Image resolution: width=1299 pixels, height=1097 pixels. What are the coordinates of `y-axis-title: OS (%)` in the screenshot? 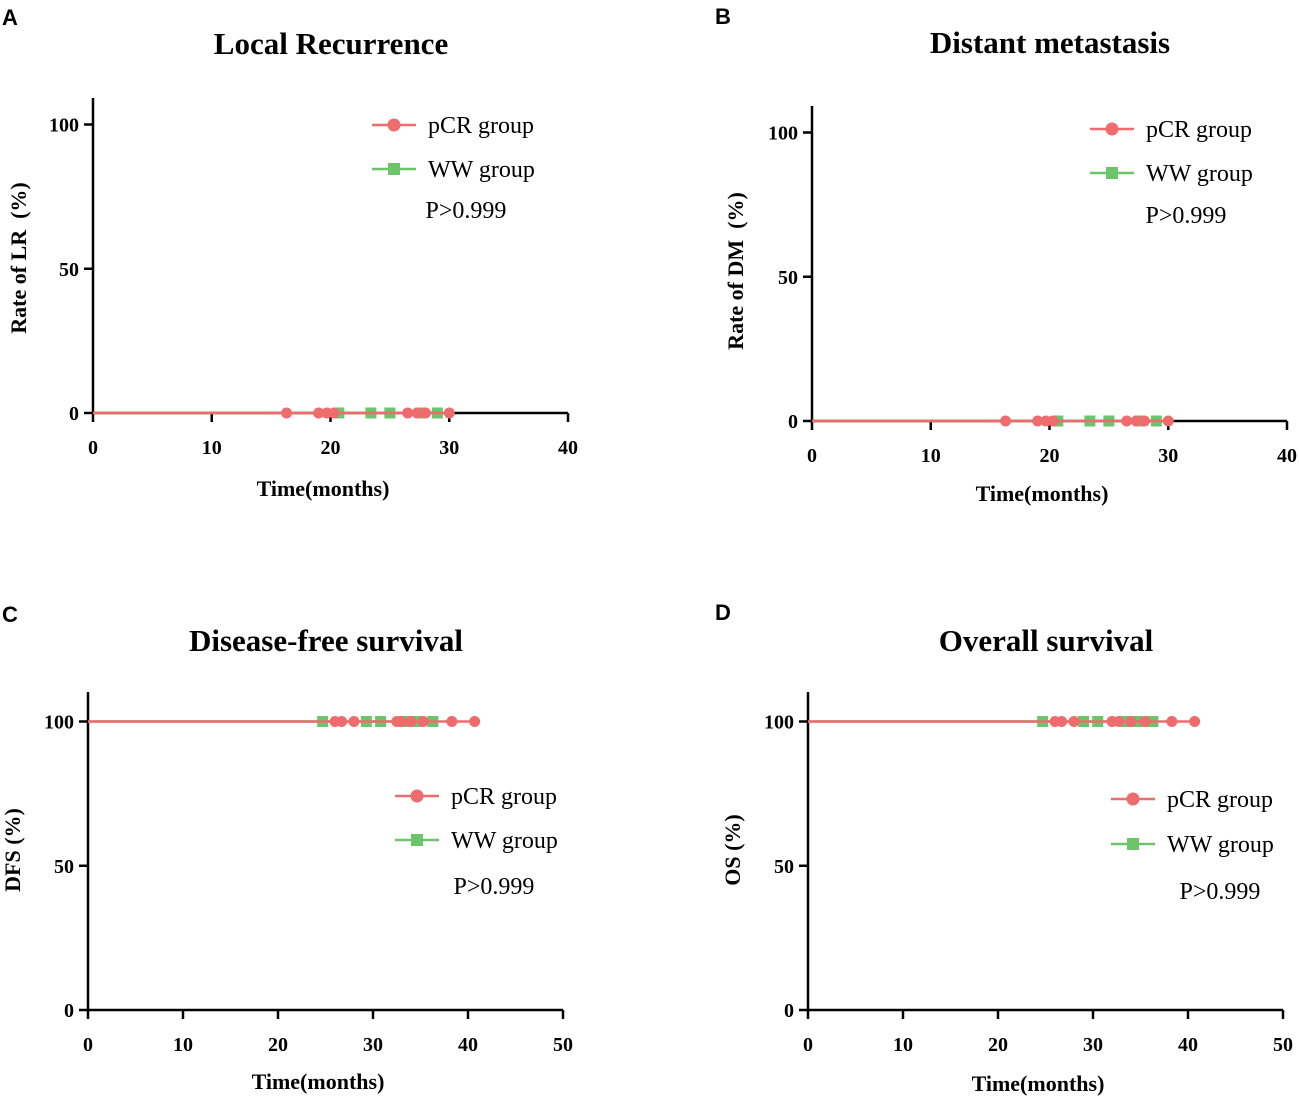 It's located at (732, 850).